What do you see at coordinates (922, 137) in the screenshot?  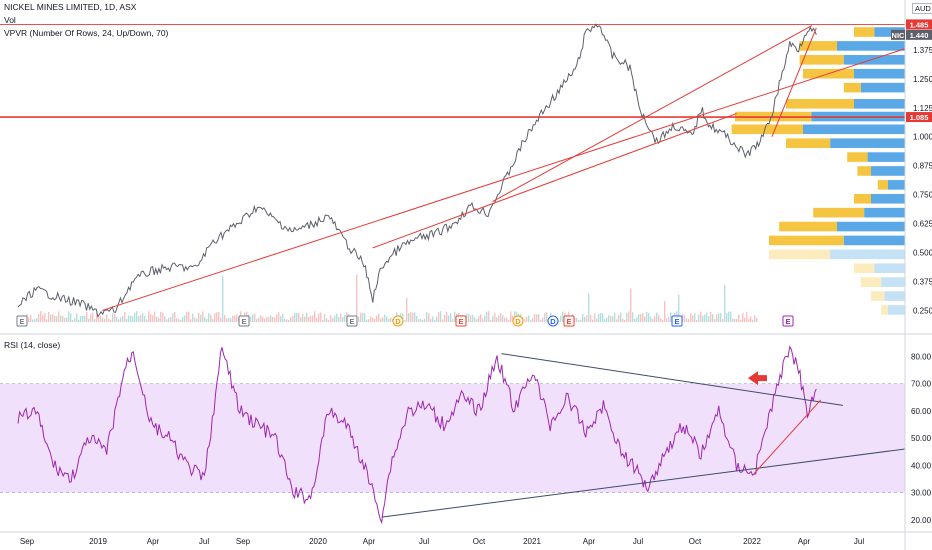 I see `price-axis-tick-label: 1.000` at bounding box center [922, 137].